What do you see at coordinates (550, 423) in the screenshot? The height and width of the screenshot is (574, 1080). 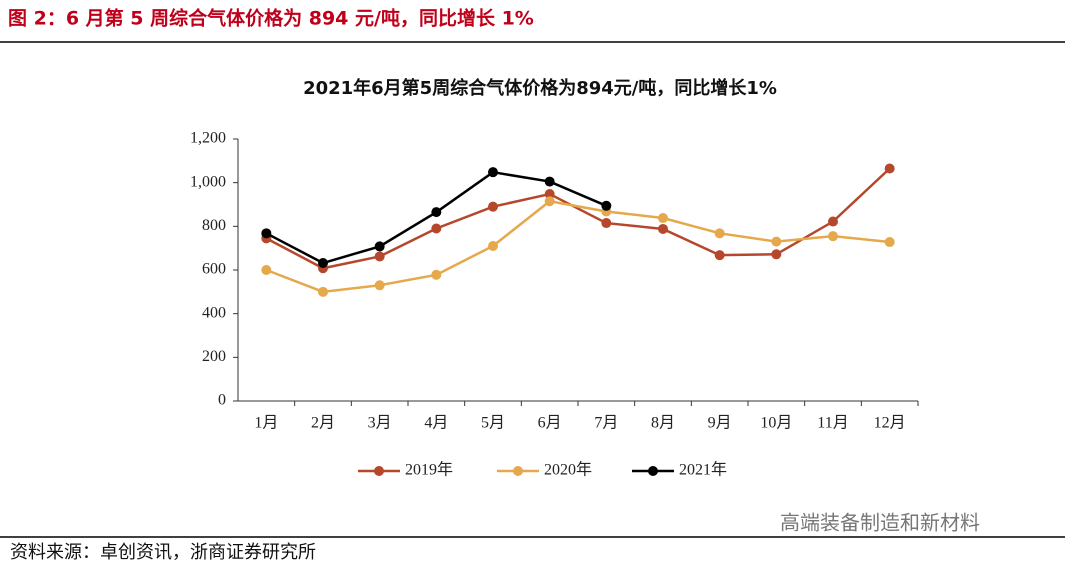 I see `x-tick-label: 6月` at bounding box center [550, 423].